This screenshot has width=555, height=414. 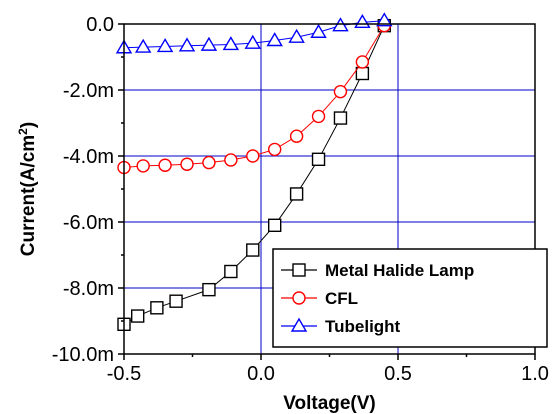 I want to click on y-axis-title: Current(A/cm2), so click(x=27, y=189).